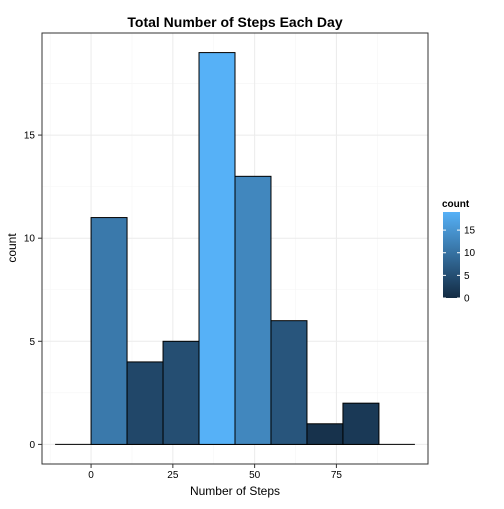 This screenshot has width=504, height=509. Describe the element at coordinates (33, 291) in the screenshot. I see `y-axis: 0 5 10 15` at that location.